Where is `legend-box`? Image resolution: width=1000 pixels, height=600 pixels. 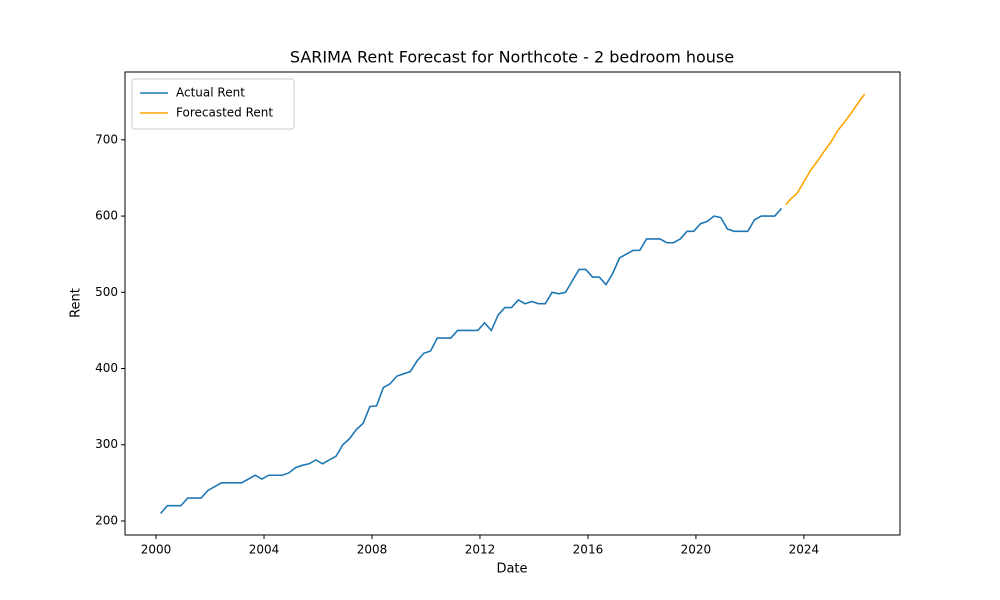
legend-box is located at coordinates (213, 104).